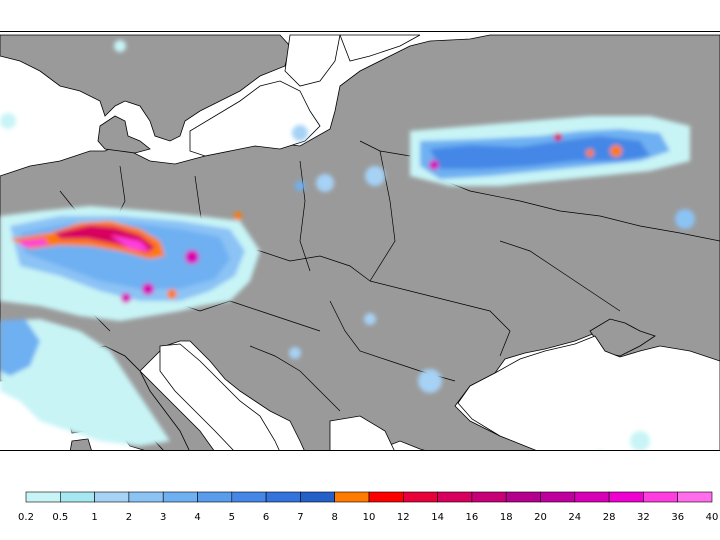  I want to click on legend-label: 7, so click(300, 517).